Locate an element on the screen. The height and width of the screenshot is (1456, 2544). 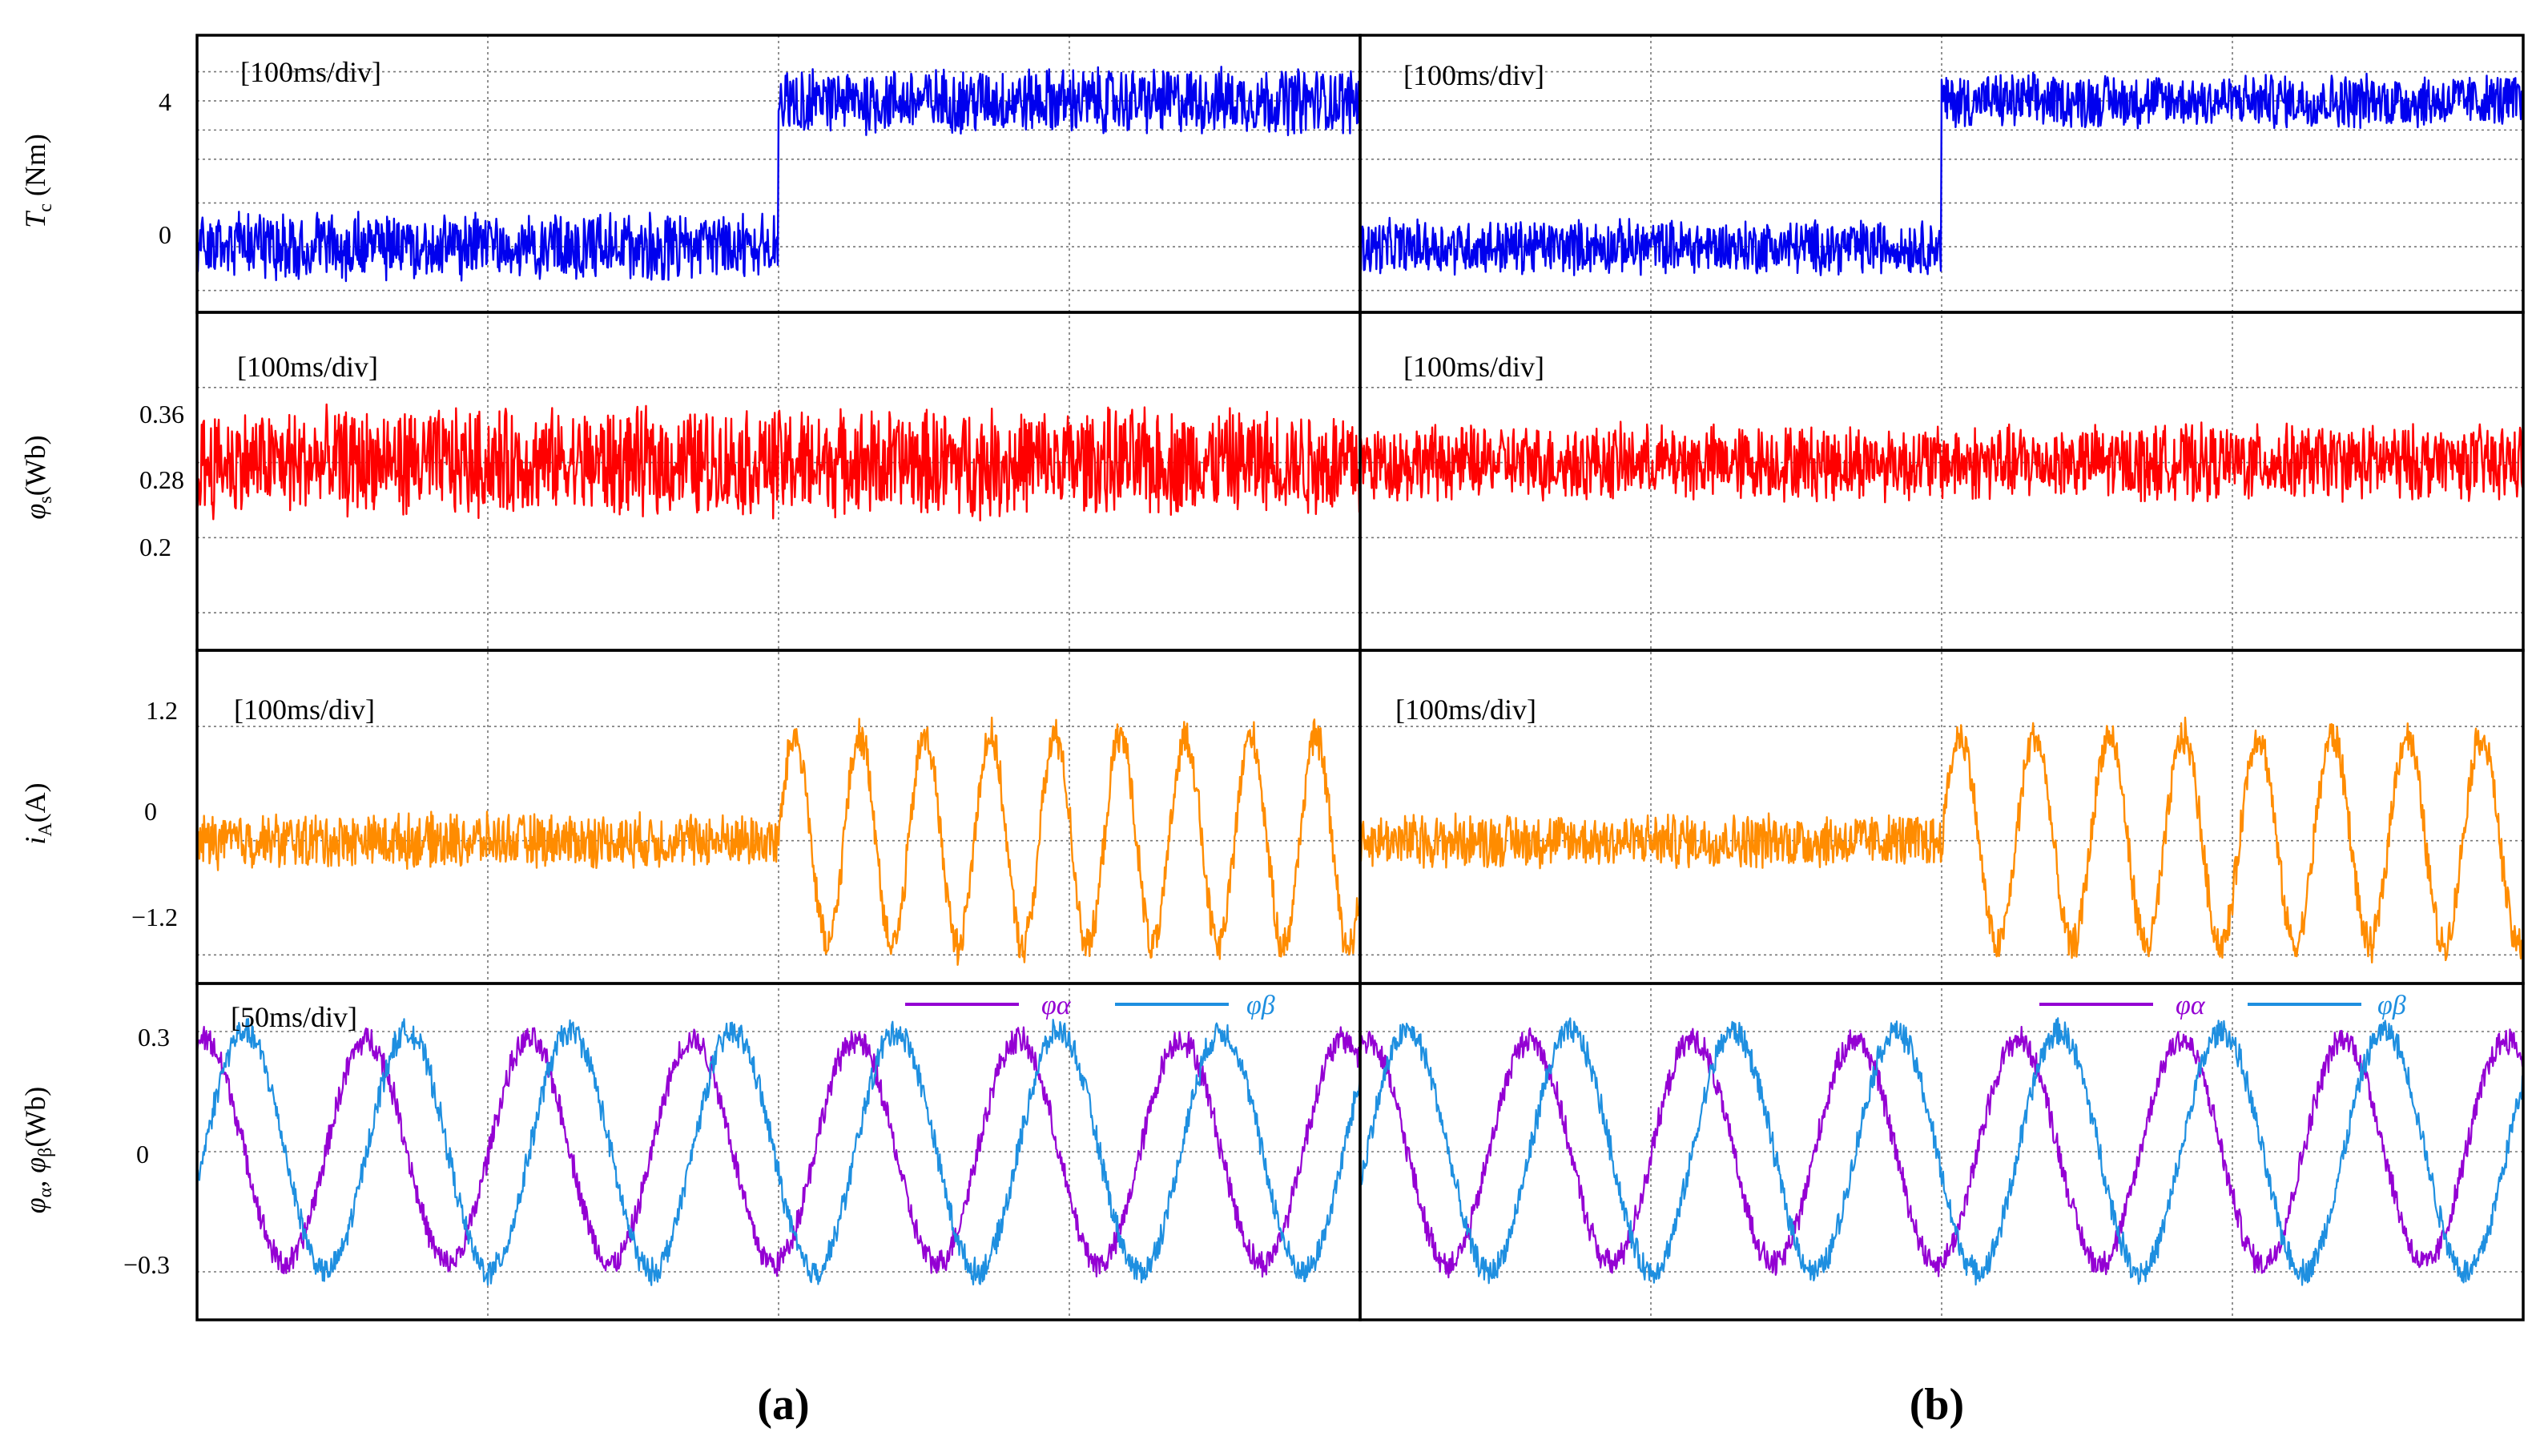
ytick-torque-4: 4 is located at coordinates (165, 101).